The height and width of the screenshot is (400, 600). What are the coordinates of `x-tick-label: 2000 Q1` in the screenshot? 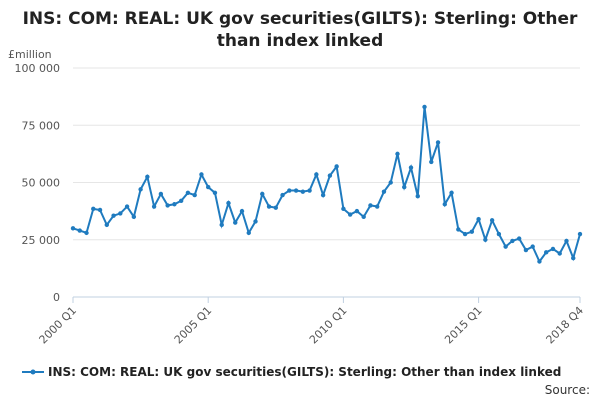 It's located at (58, 325).